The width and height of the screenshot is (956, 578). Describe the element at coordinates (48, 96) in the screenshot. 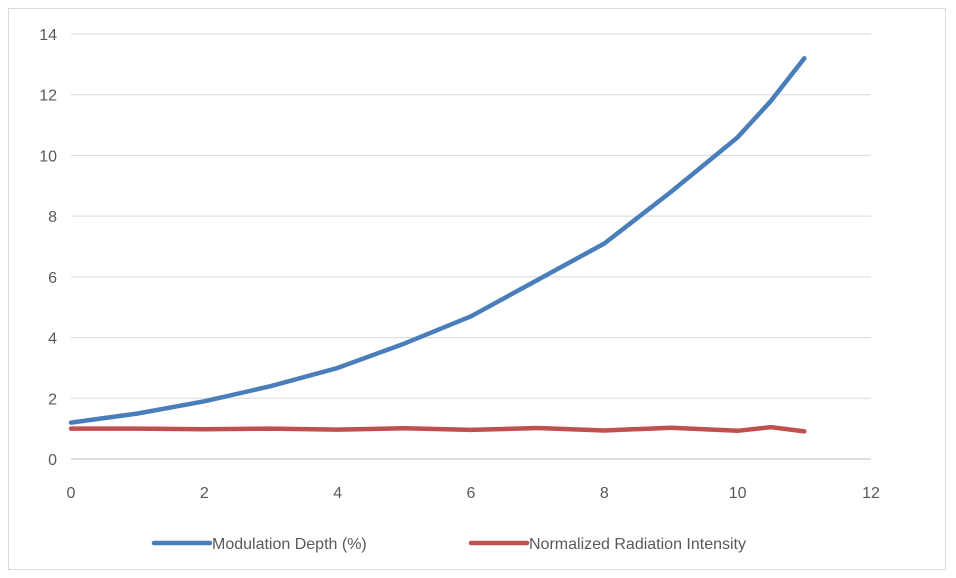

I see `y-tick-label: 12` at that location.